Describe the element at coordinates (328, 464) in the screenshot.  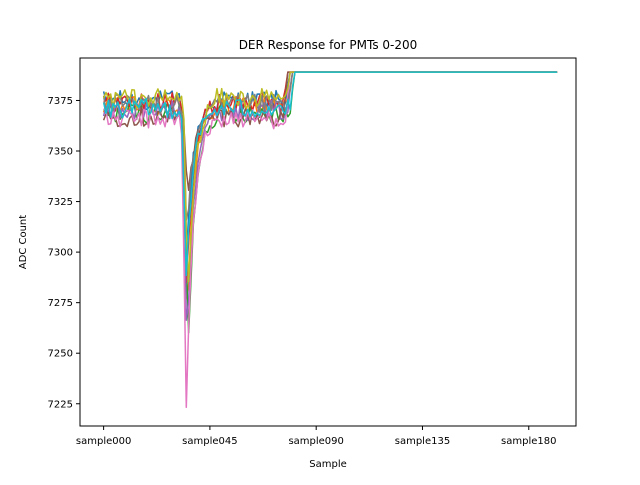
I see `x-axis-label: Sample` at that location.